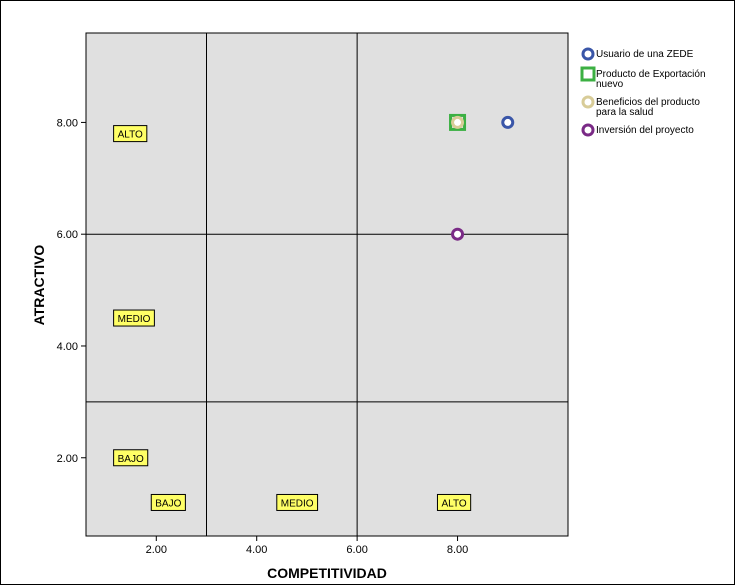 The height and width of the screenshot is (585, 735). I want to click on x-axis-title: COMPETITIVIDAD, so click(327, 573).